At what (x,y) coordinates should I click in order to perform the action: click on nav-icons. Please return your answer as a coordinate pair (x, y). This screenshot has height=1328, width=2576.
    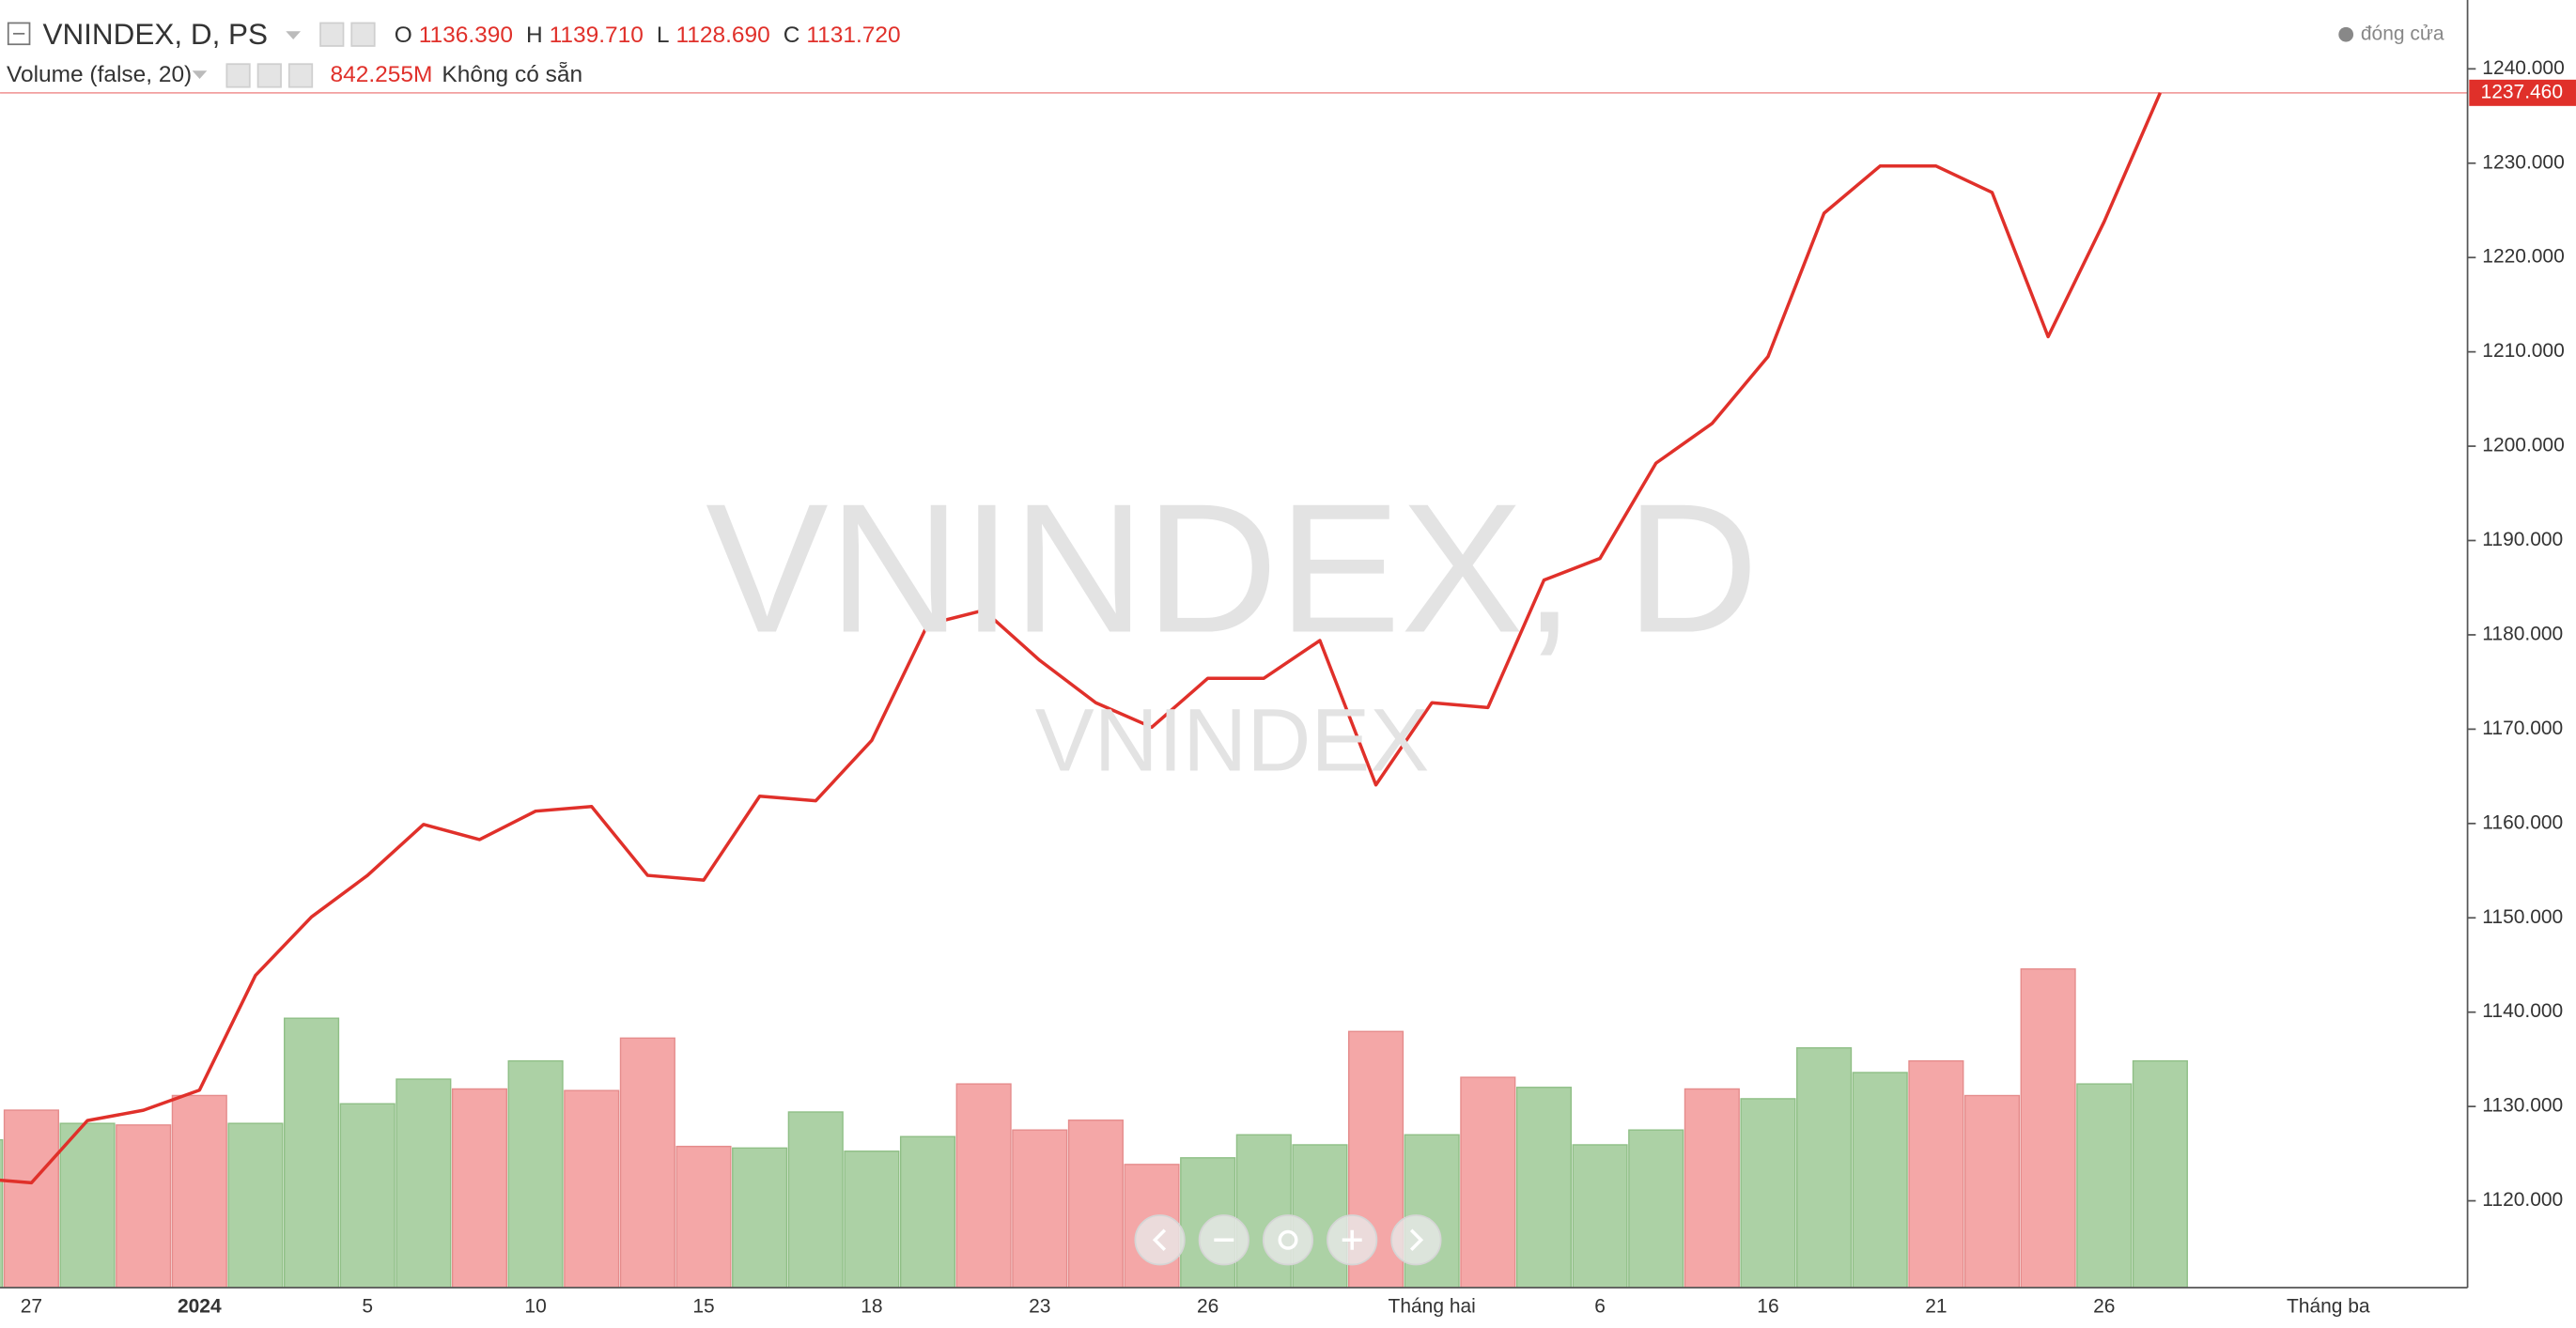
    Looking at the image, I should click on (1288, 1239).